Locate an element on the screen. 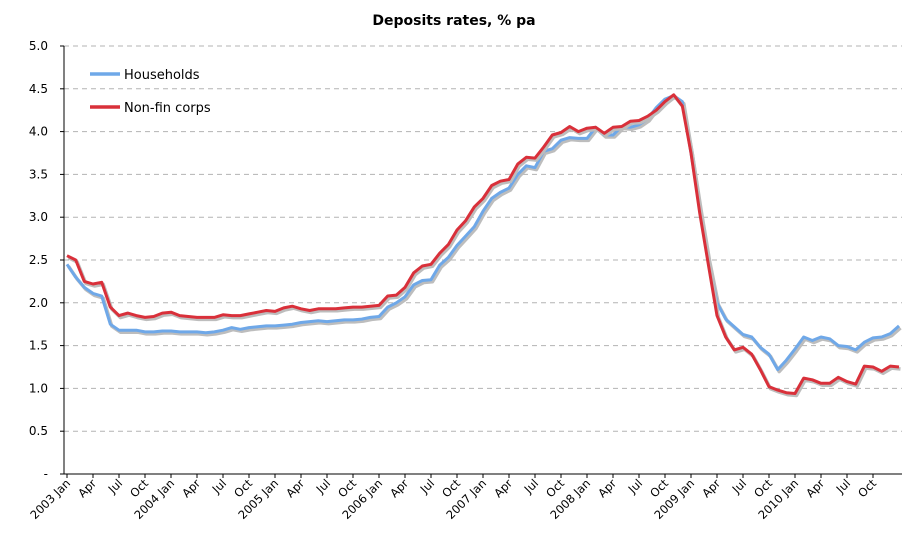  legend-label-non-fin-corps: Non-fin corps is located at coordinates (167, 108).